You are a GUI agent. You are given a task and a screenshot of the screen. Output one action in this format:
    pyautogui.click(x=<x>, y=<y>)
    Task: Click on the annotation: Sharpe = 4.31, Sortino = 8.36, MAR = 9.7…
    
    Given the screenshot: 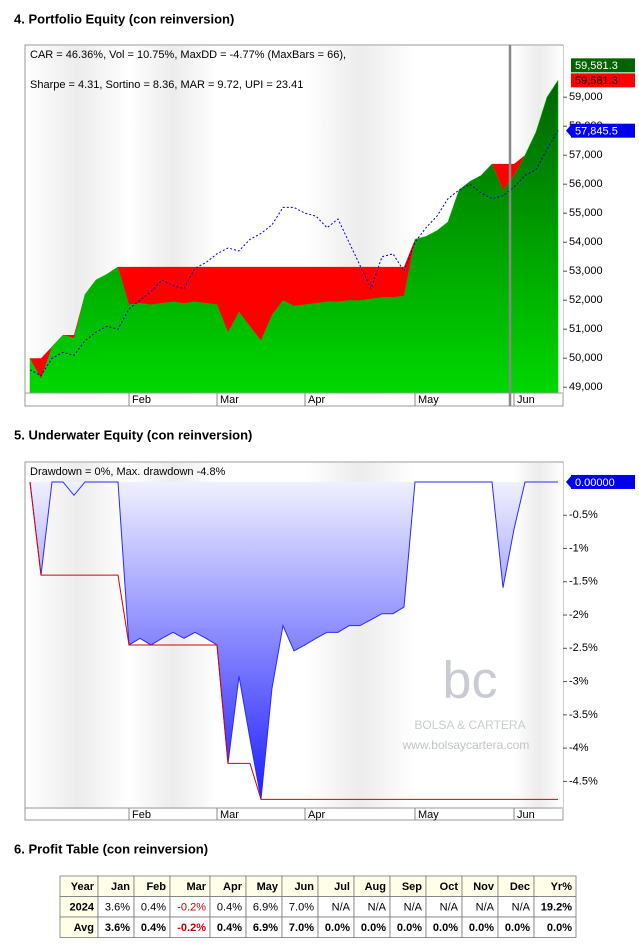 What is the action you would take?
    pyautogui.click(x=166, y=85)
    